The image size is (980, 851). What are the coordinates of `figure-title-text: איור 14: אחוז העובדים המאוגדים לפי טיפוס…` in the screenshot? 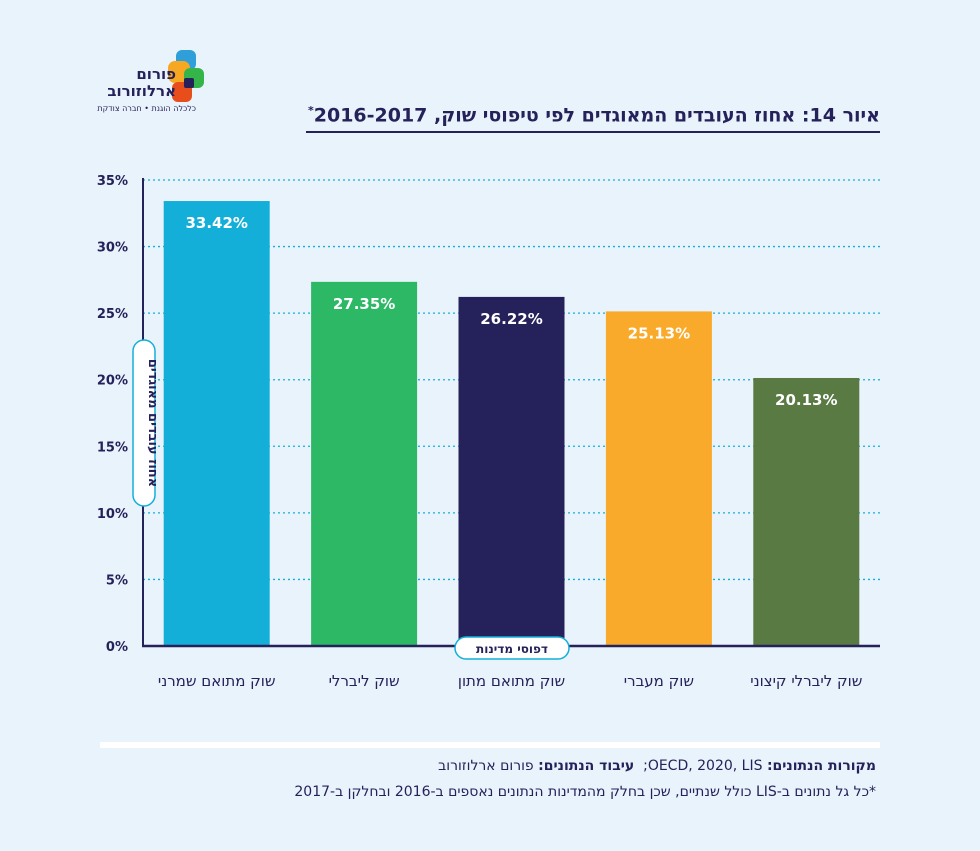 It's located at (596, 115).